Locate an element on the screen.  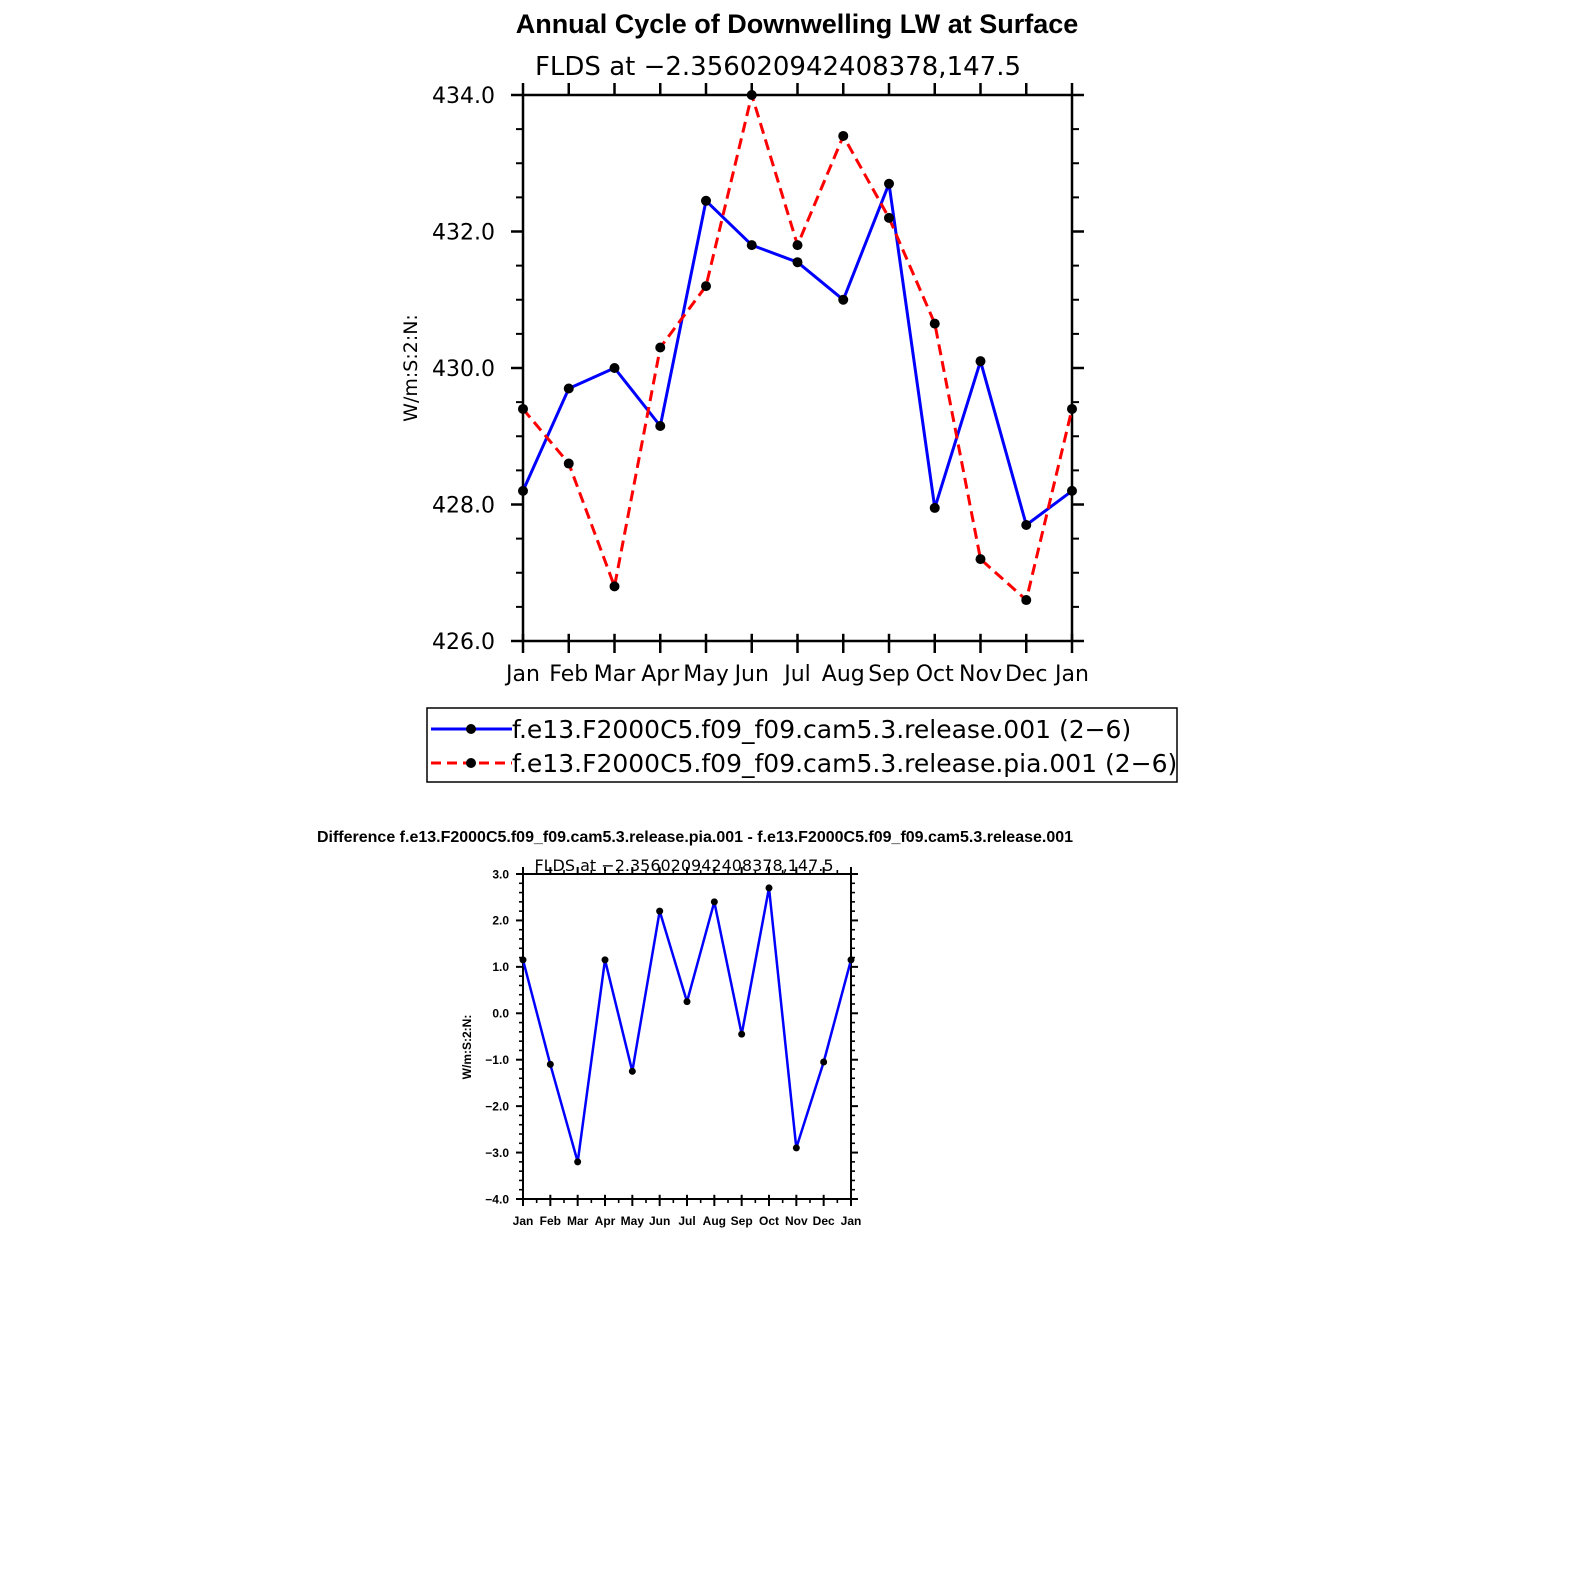
chart1-x-tick-label: Feb is located at coordinates (568, 674).